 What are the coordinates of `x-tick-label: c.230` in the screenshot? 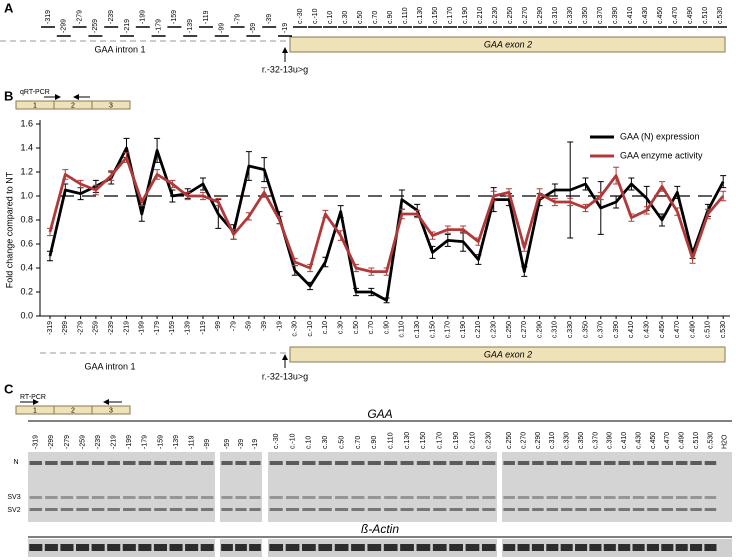 It's located at (494, 329).